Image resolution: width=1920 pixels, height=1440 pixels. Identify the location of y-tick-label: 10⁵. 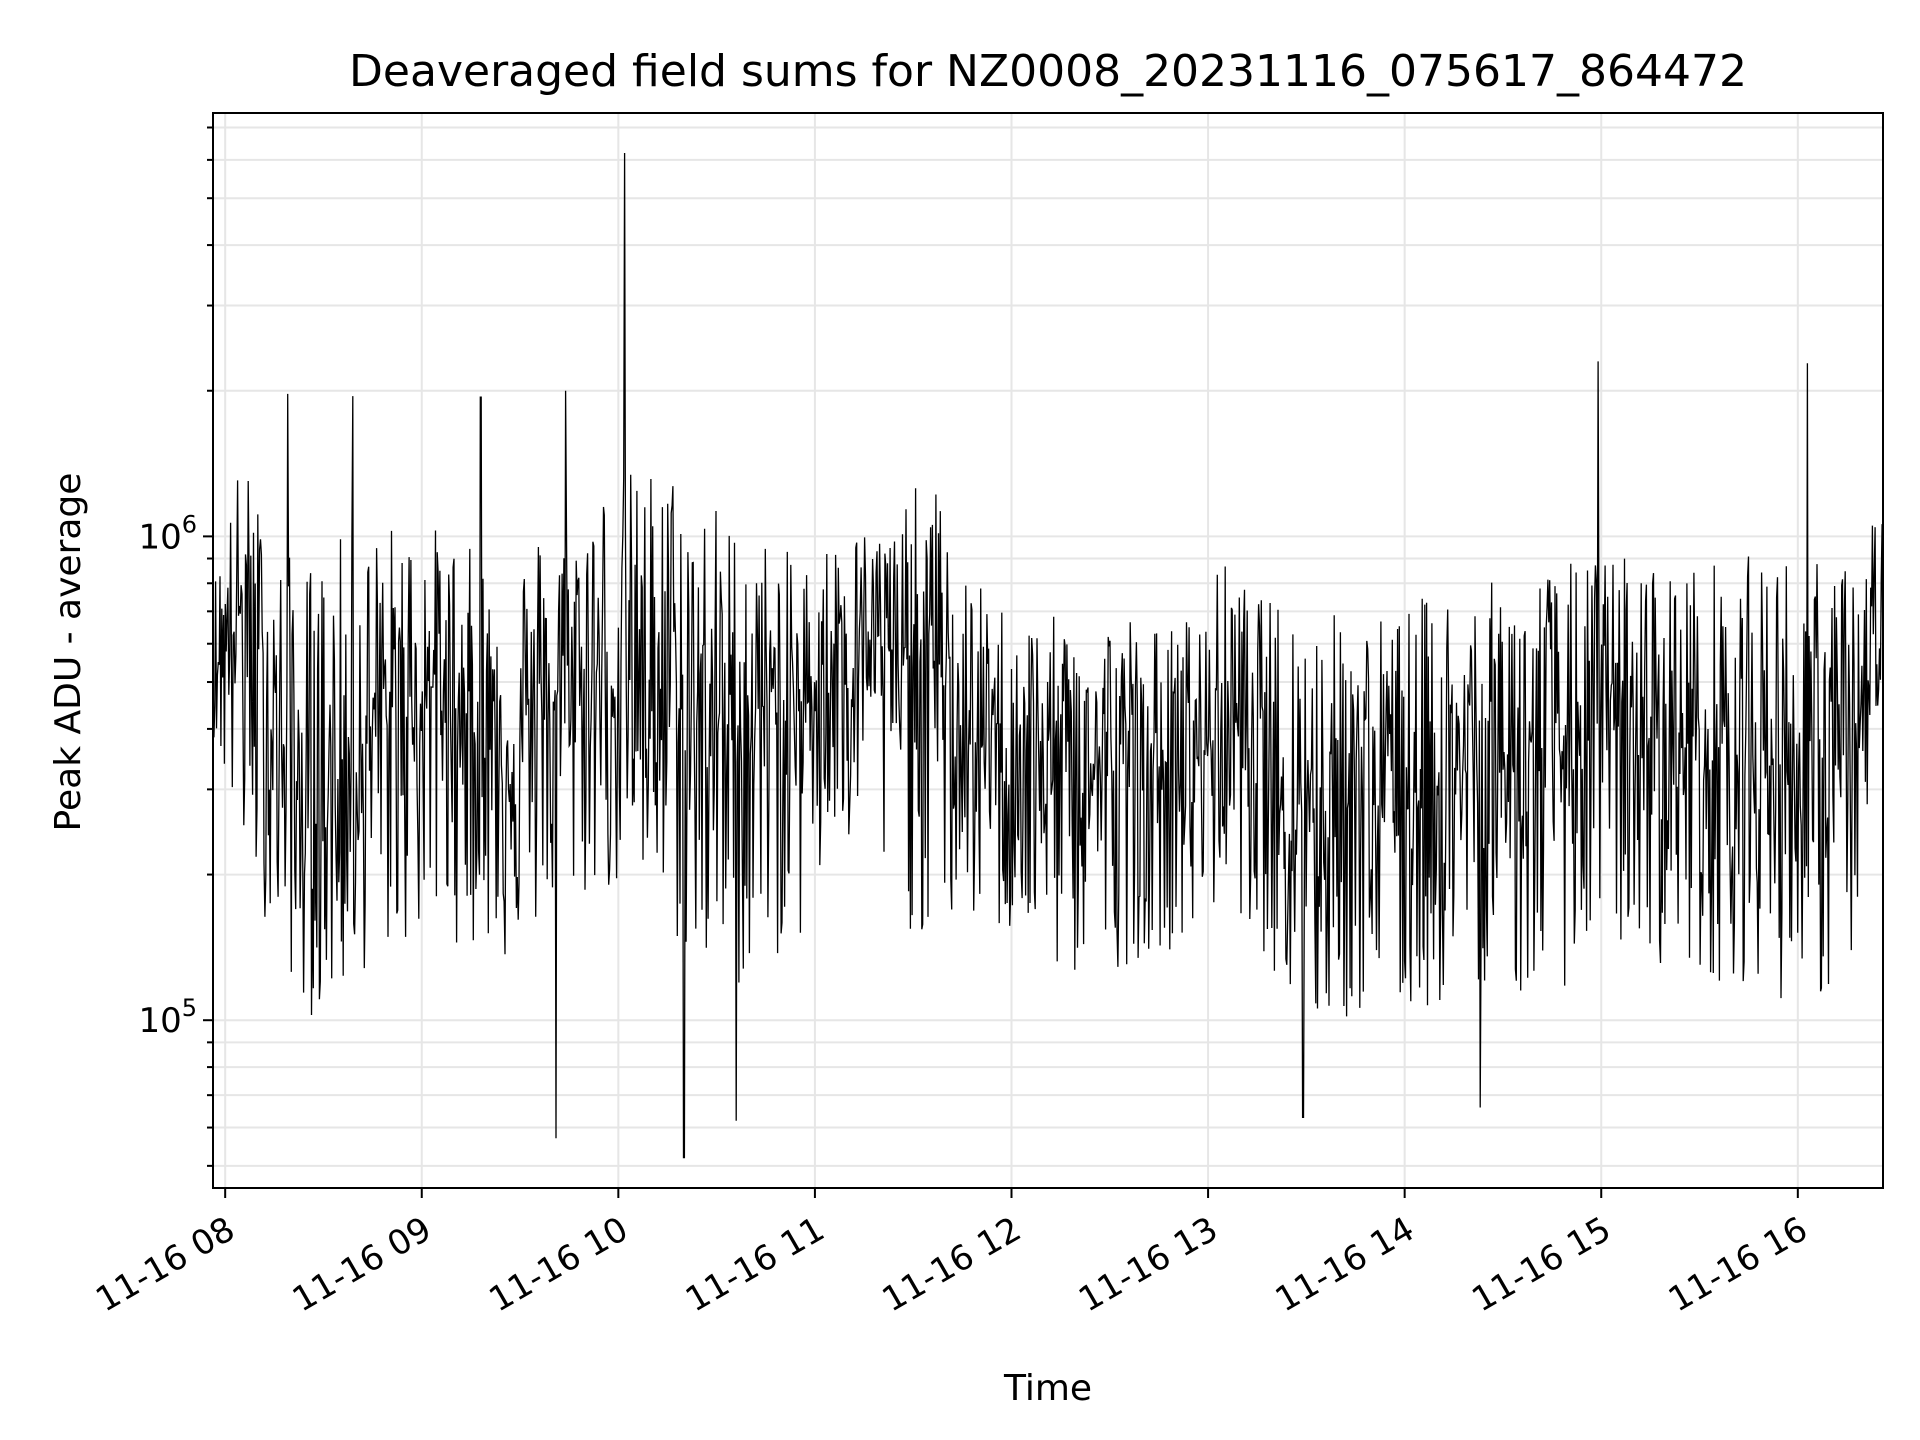
(167, 1017).